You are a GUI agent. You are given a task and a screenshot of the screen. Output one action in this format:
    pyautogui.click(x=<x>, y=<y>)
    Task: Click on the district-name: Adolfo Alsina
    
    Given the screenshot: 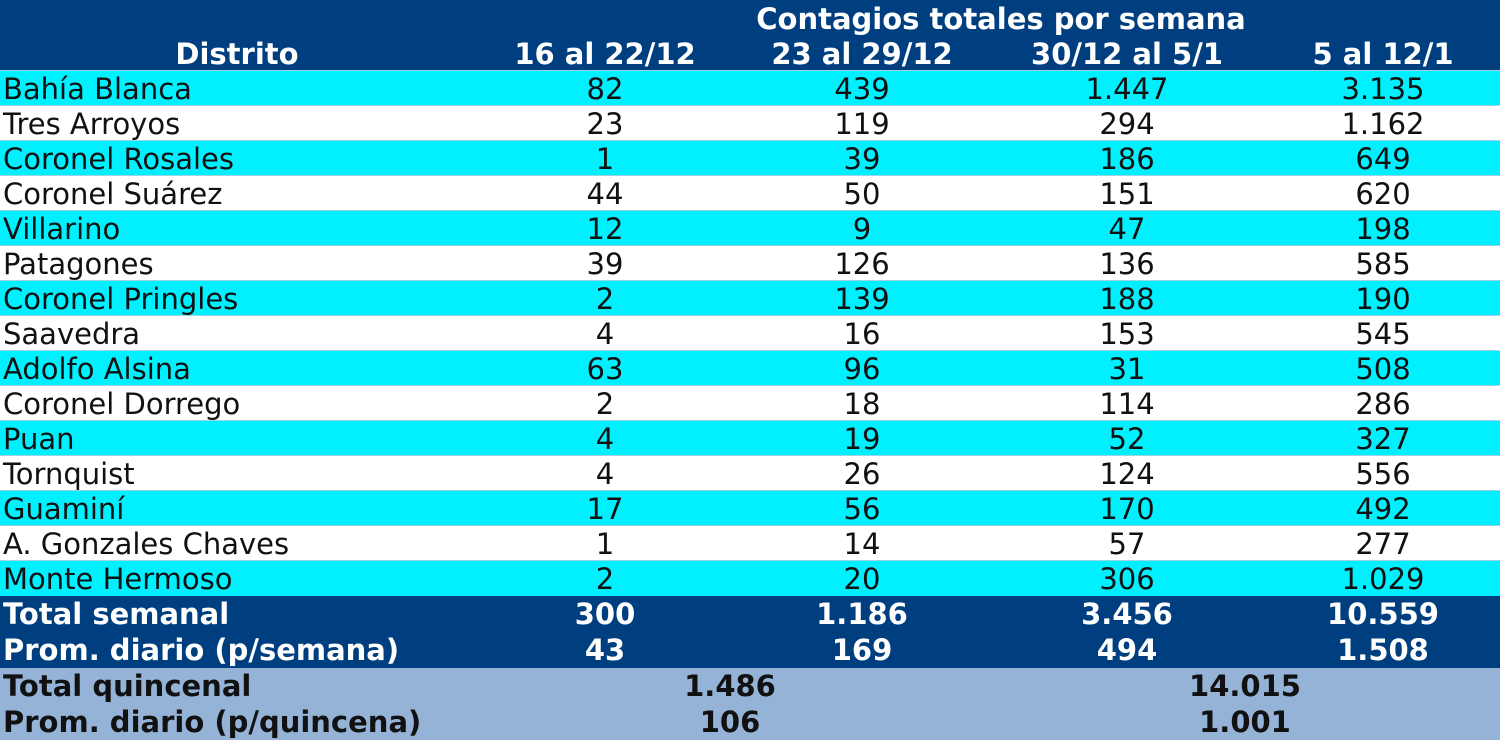 What is the action you would take?
    pyautogui.click(x=97, y=368)
    